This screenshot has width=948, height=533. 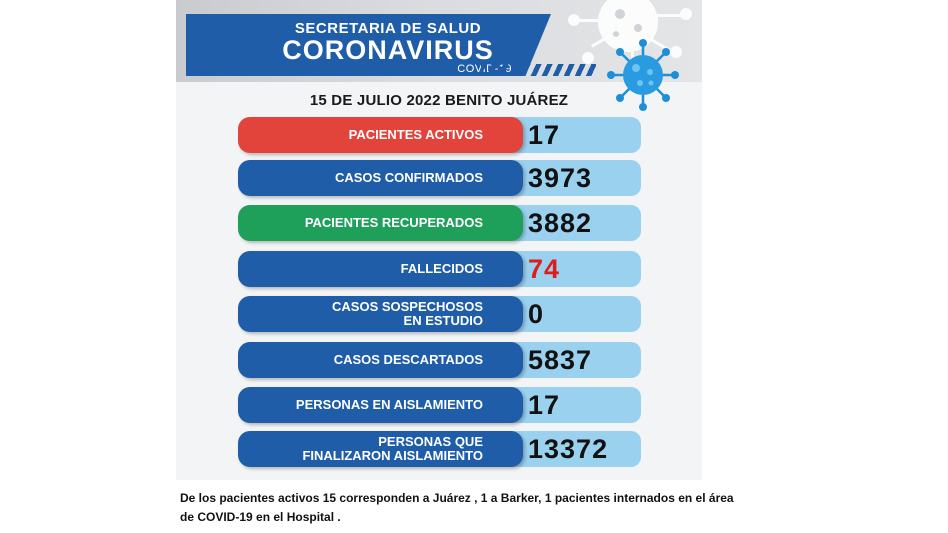 What do you see at coordinates (568, 448) in the screenshot?
I see `stat-value: 13372` at bounding box center [568, 448].